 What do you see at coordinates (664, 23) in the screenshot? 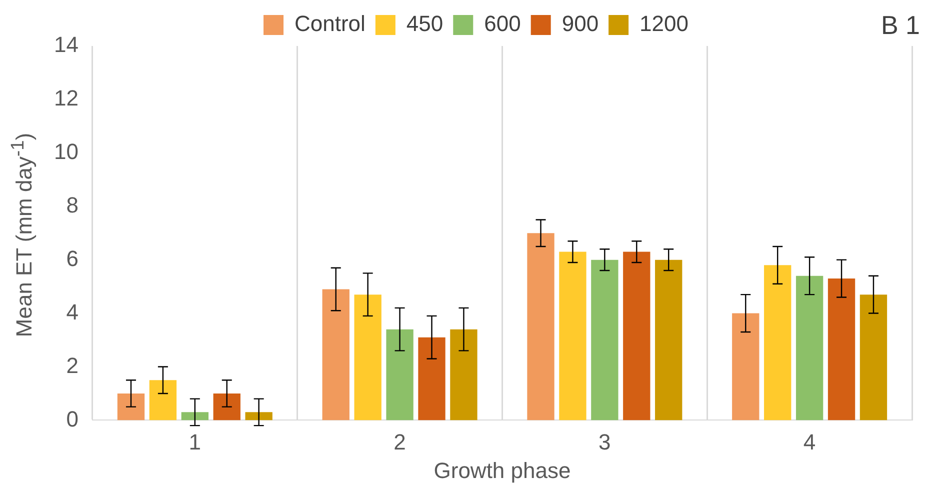
I see `legend-label: 1200` at bounding box center [664, 23].